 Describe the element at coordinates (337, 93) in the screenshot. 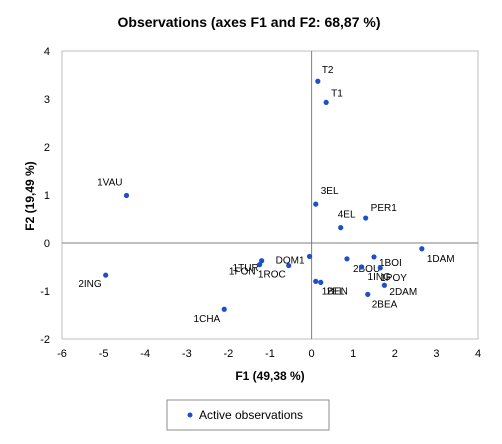

I see `point-label: T1` at that location.